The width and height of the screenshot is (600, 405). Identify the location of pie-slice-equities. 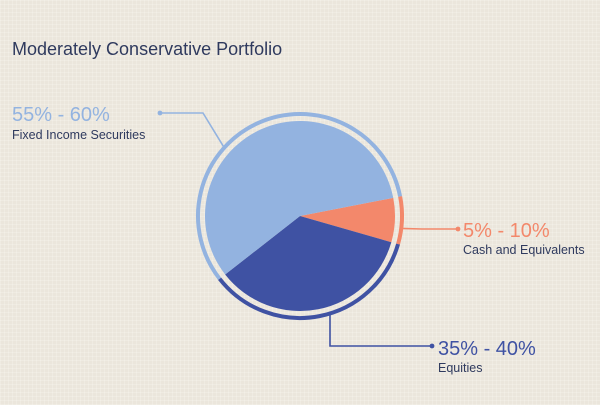
(308, 264).